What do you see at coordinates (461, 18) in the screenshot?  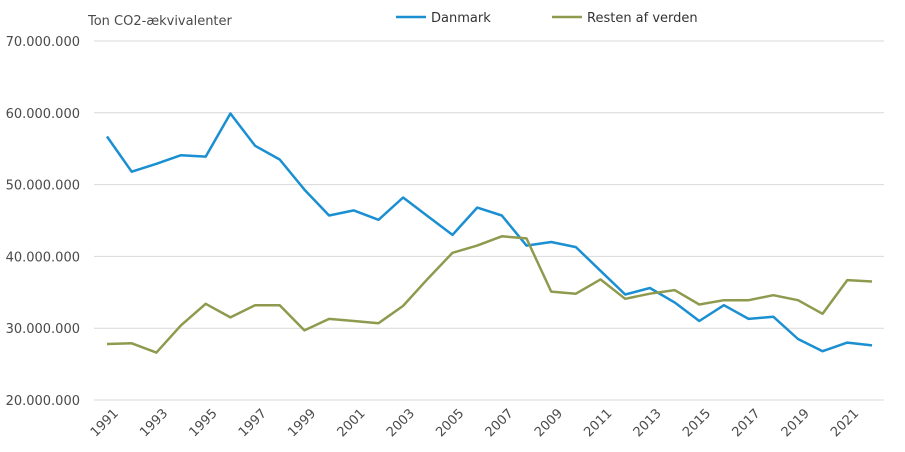 I see `legend-label: Danmark` at bounding box center [461, 18].